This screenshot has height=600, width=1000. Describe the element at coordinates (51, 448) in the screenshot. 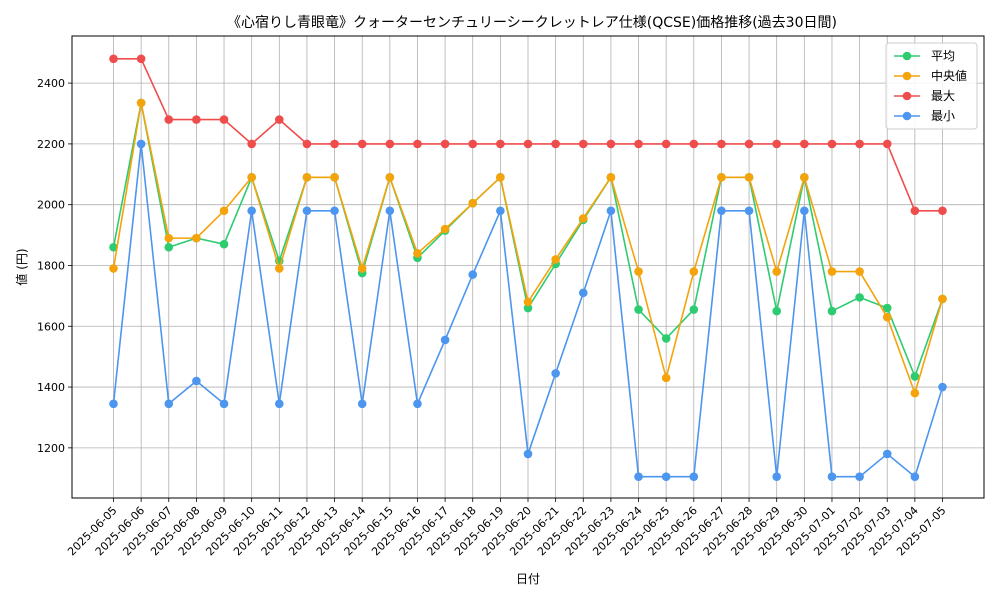

I see `y-tick-label: 1200` at that location.